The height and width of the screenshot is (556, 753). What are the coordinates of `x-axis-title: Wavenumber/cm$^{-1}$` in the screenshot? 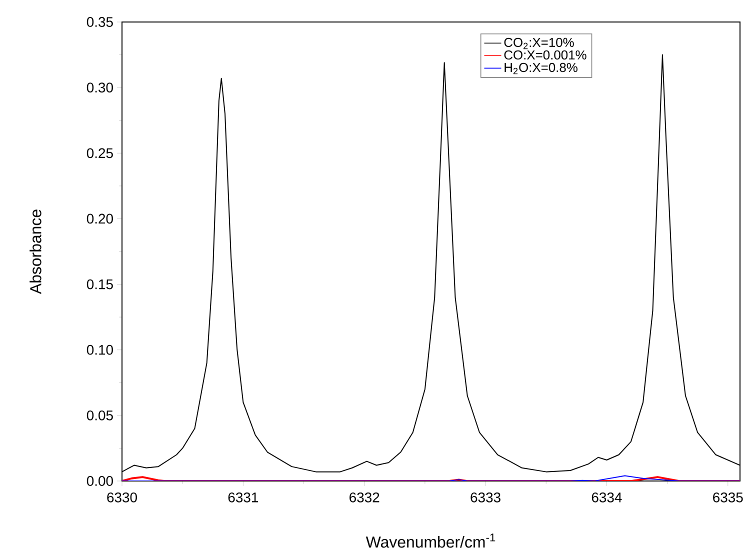 It's located at (431, 541).